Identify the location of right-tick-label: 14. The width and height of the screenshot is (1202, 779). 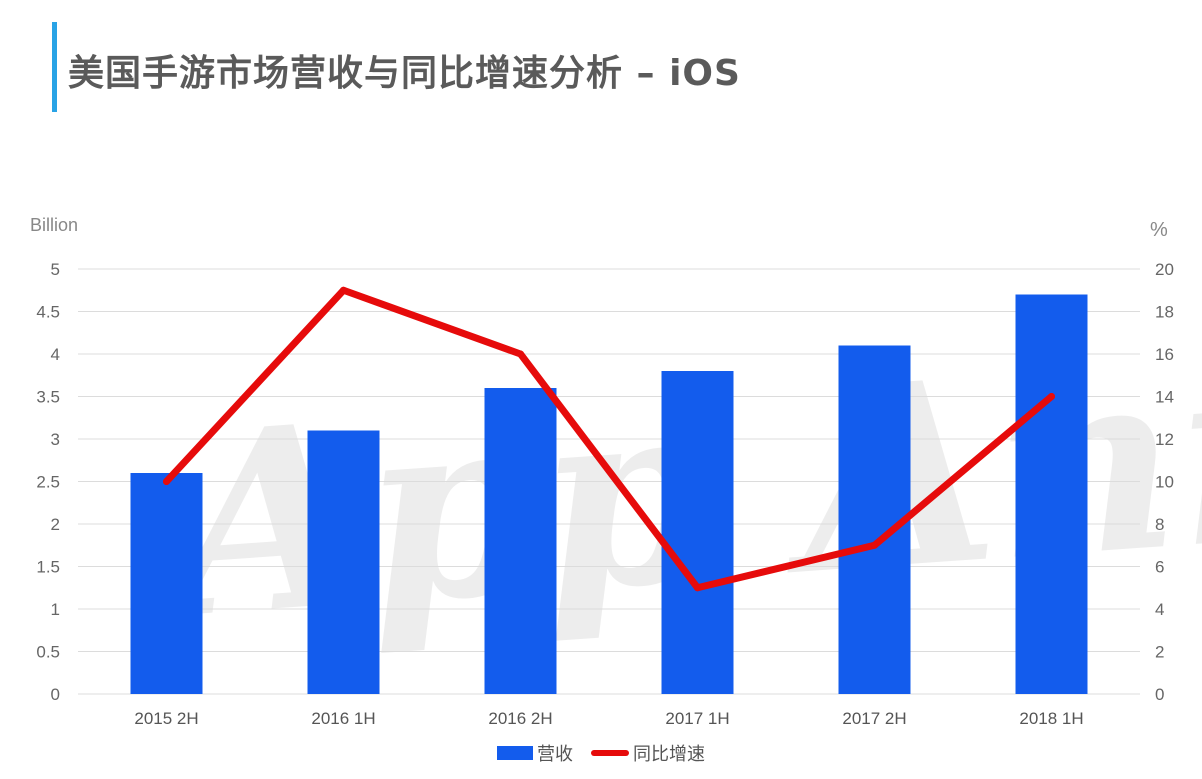
(1164, 397).